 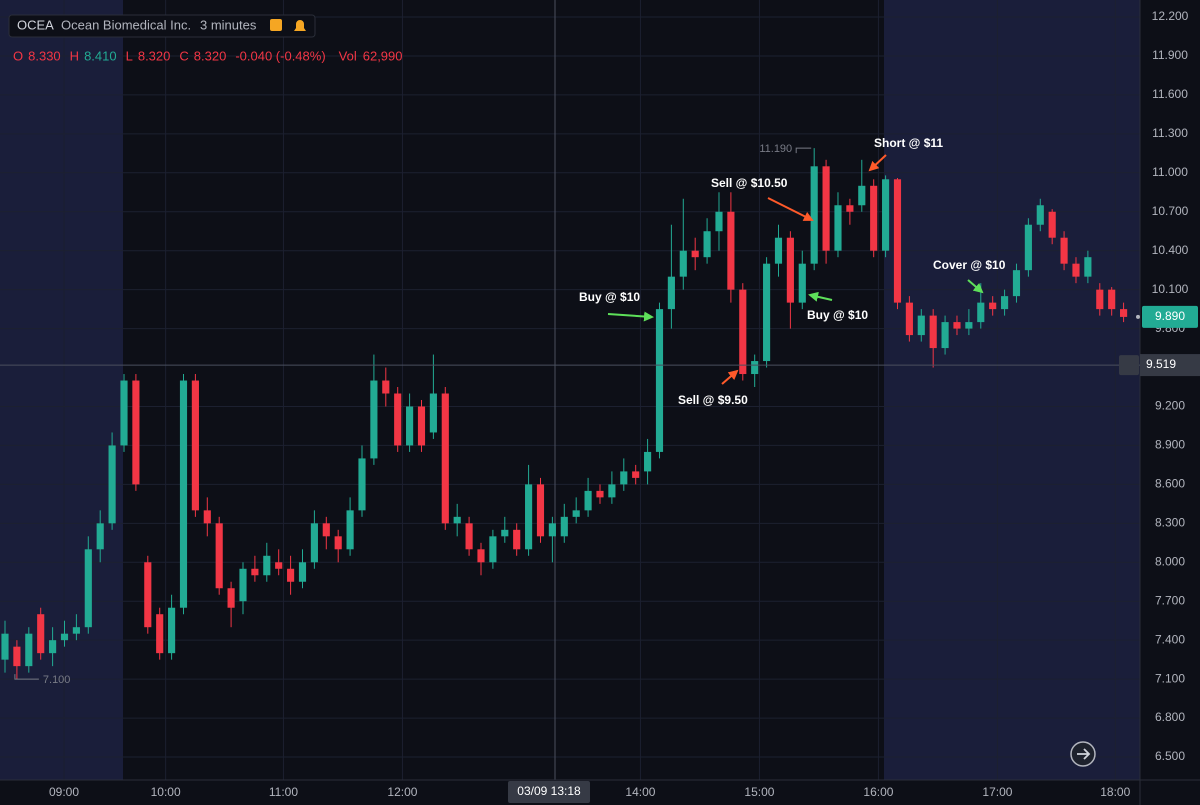 I want to click on y-tick-label: 7.100, so click(x=1170, y=678).